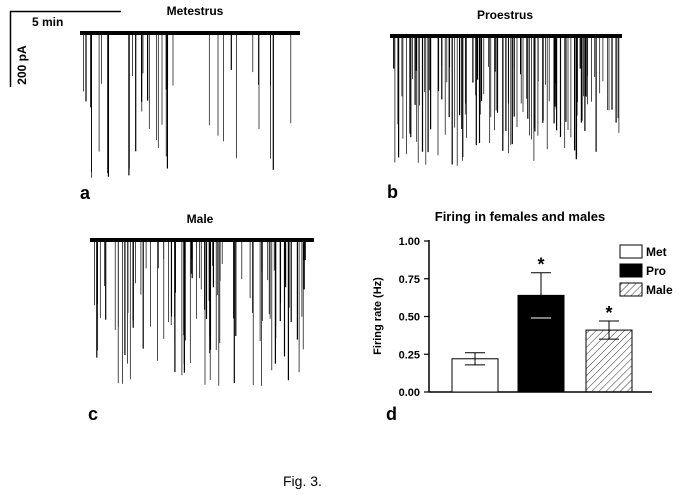 This screenshot has width=683, height=498. Describe the element at coordinates (85, 193) in the screenshot. I see `panel-letter-a: a` at that location.